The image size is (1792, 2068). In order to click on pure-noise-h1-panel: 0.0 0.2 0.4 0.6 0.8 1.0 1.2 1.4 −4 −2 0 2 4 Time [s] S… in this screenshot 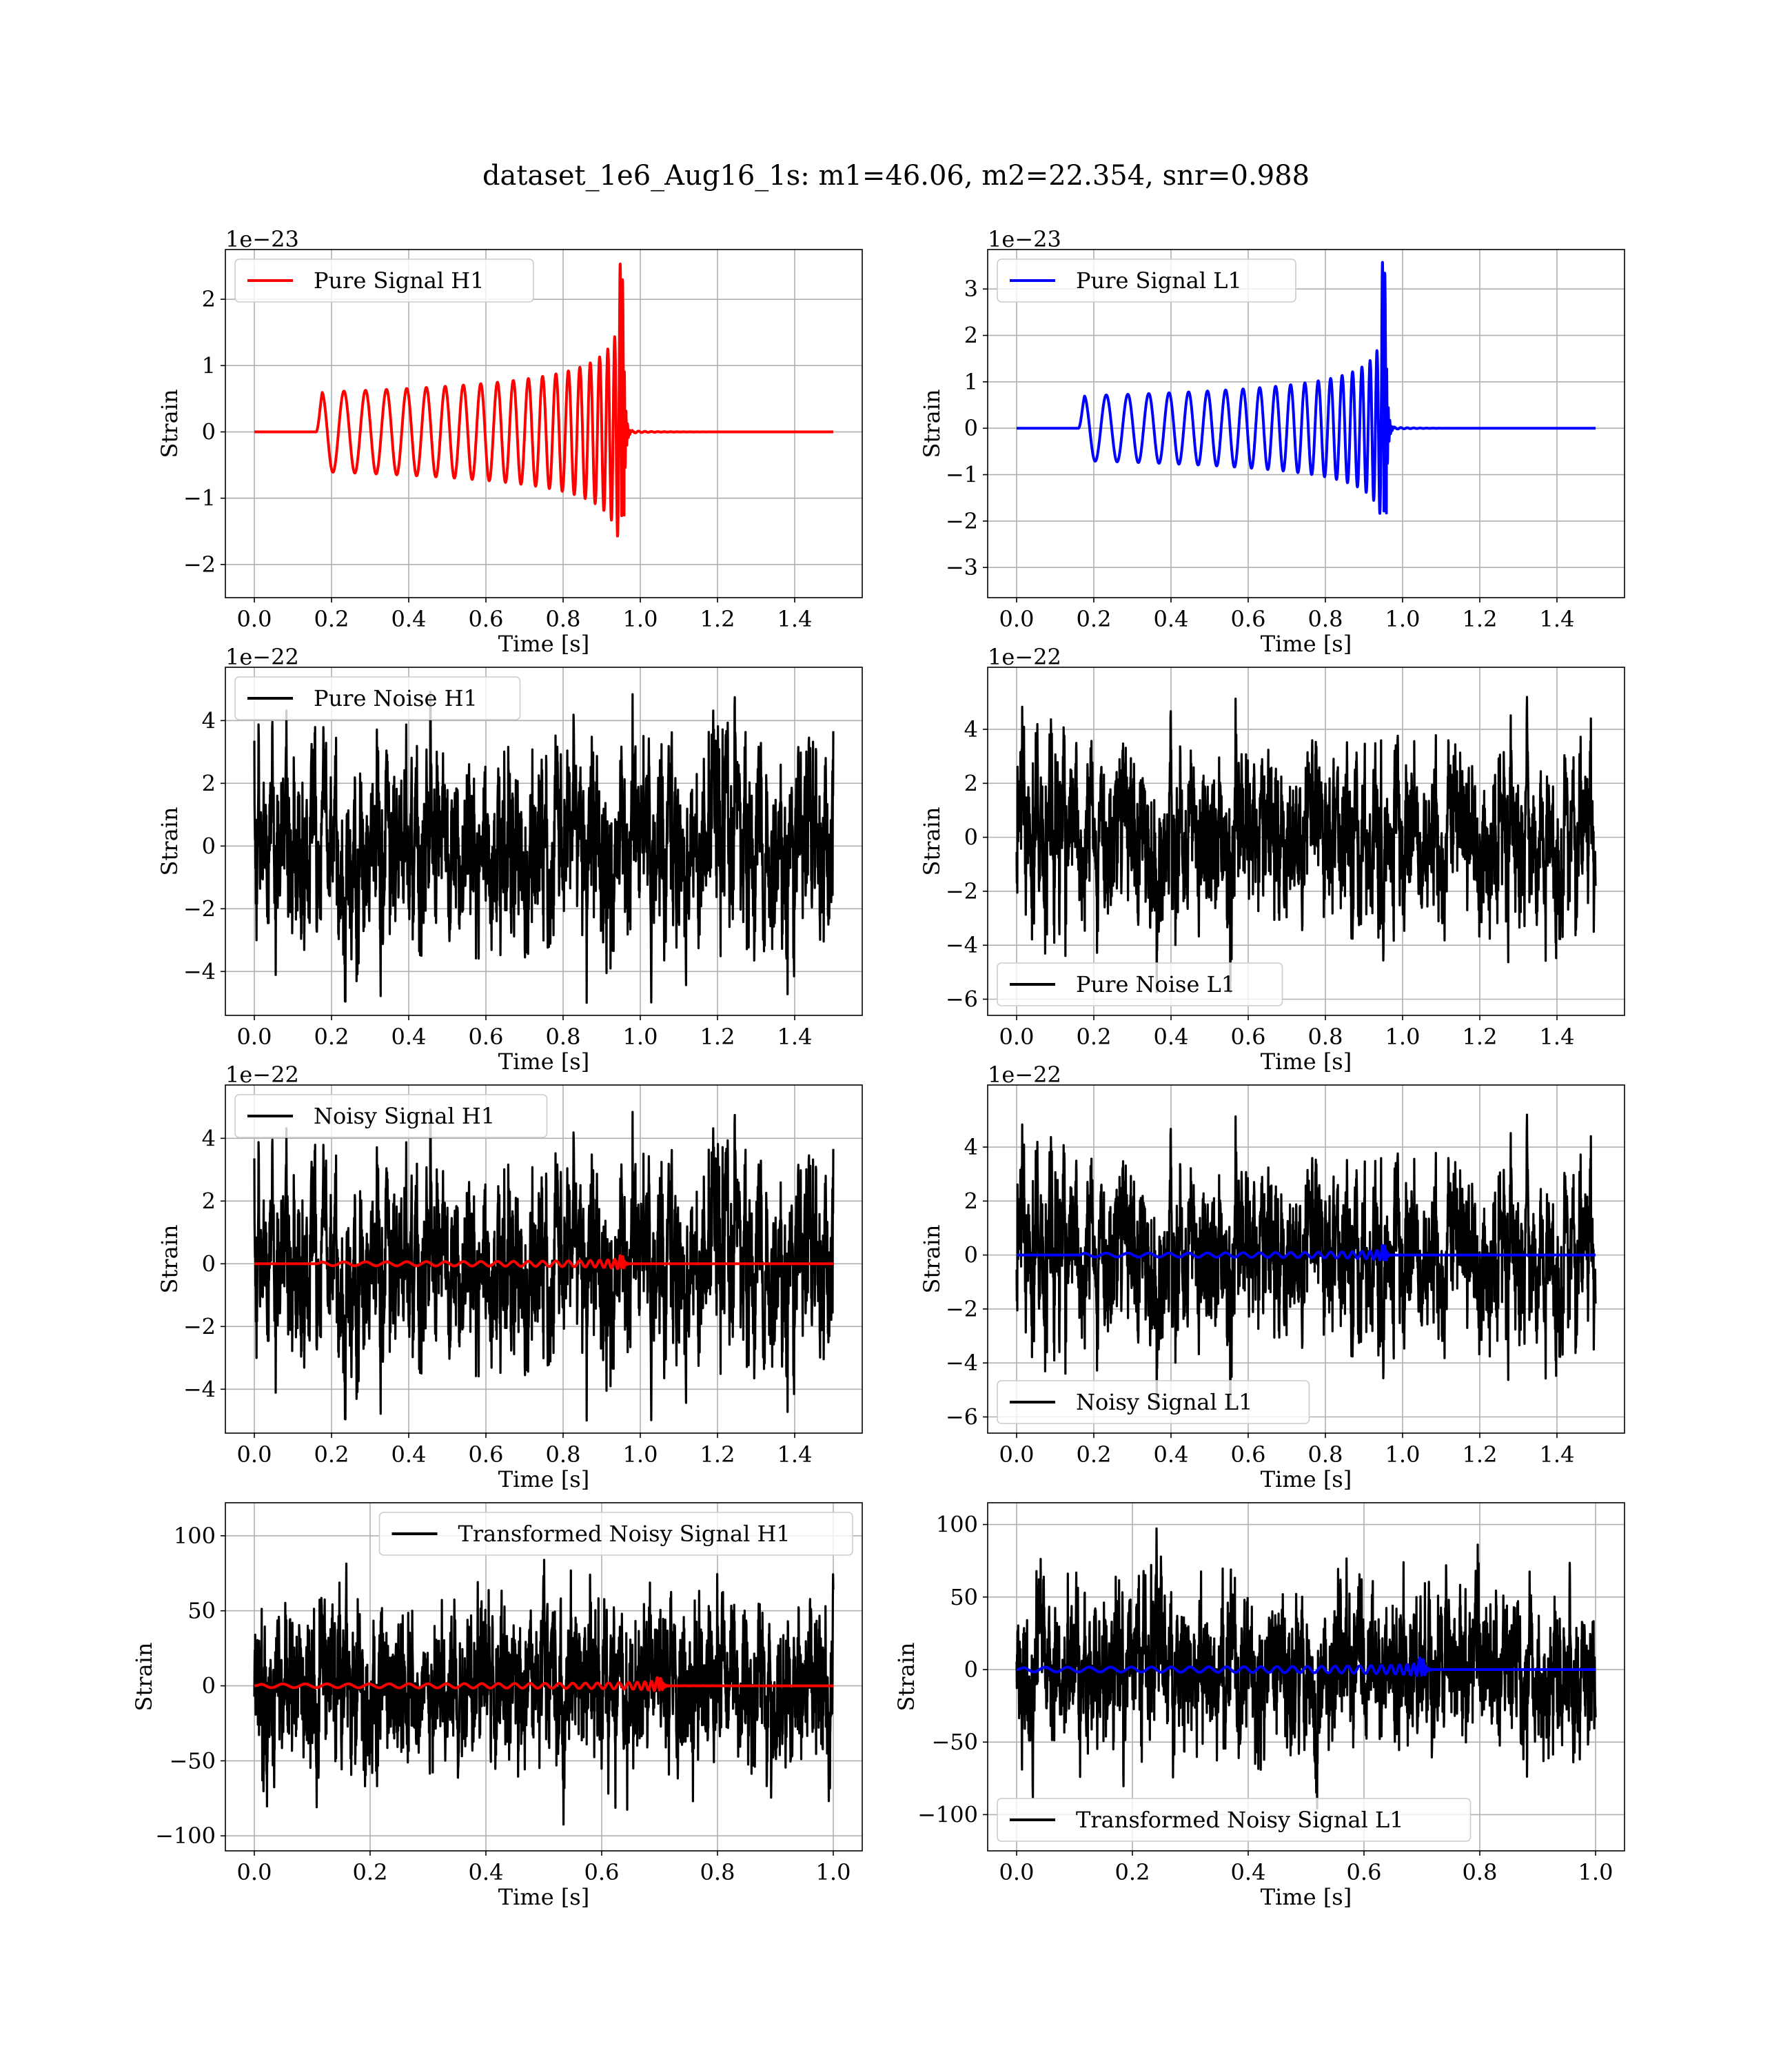, I will do `click(509, 859)`.